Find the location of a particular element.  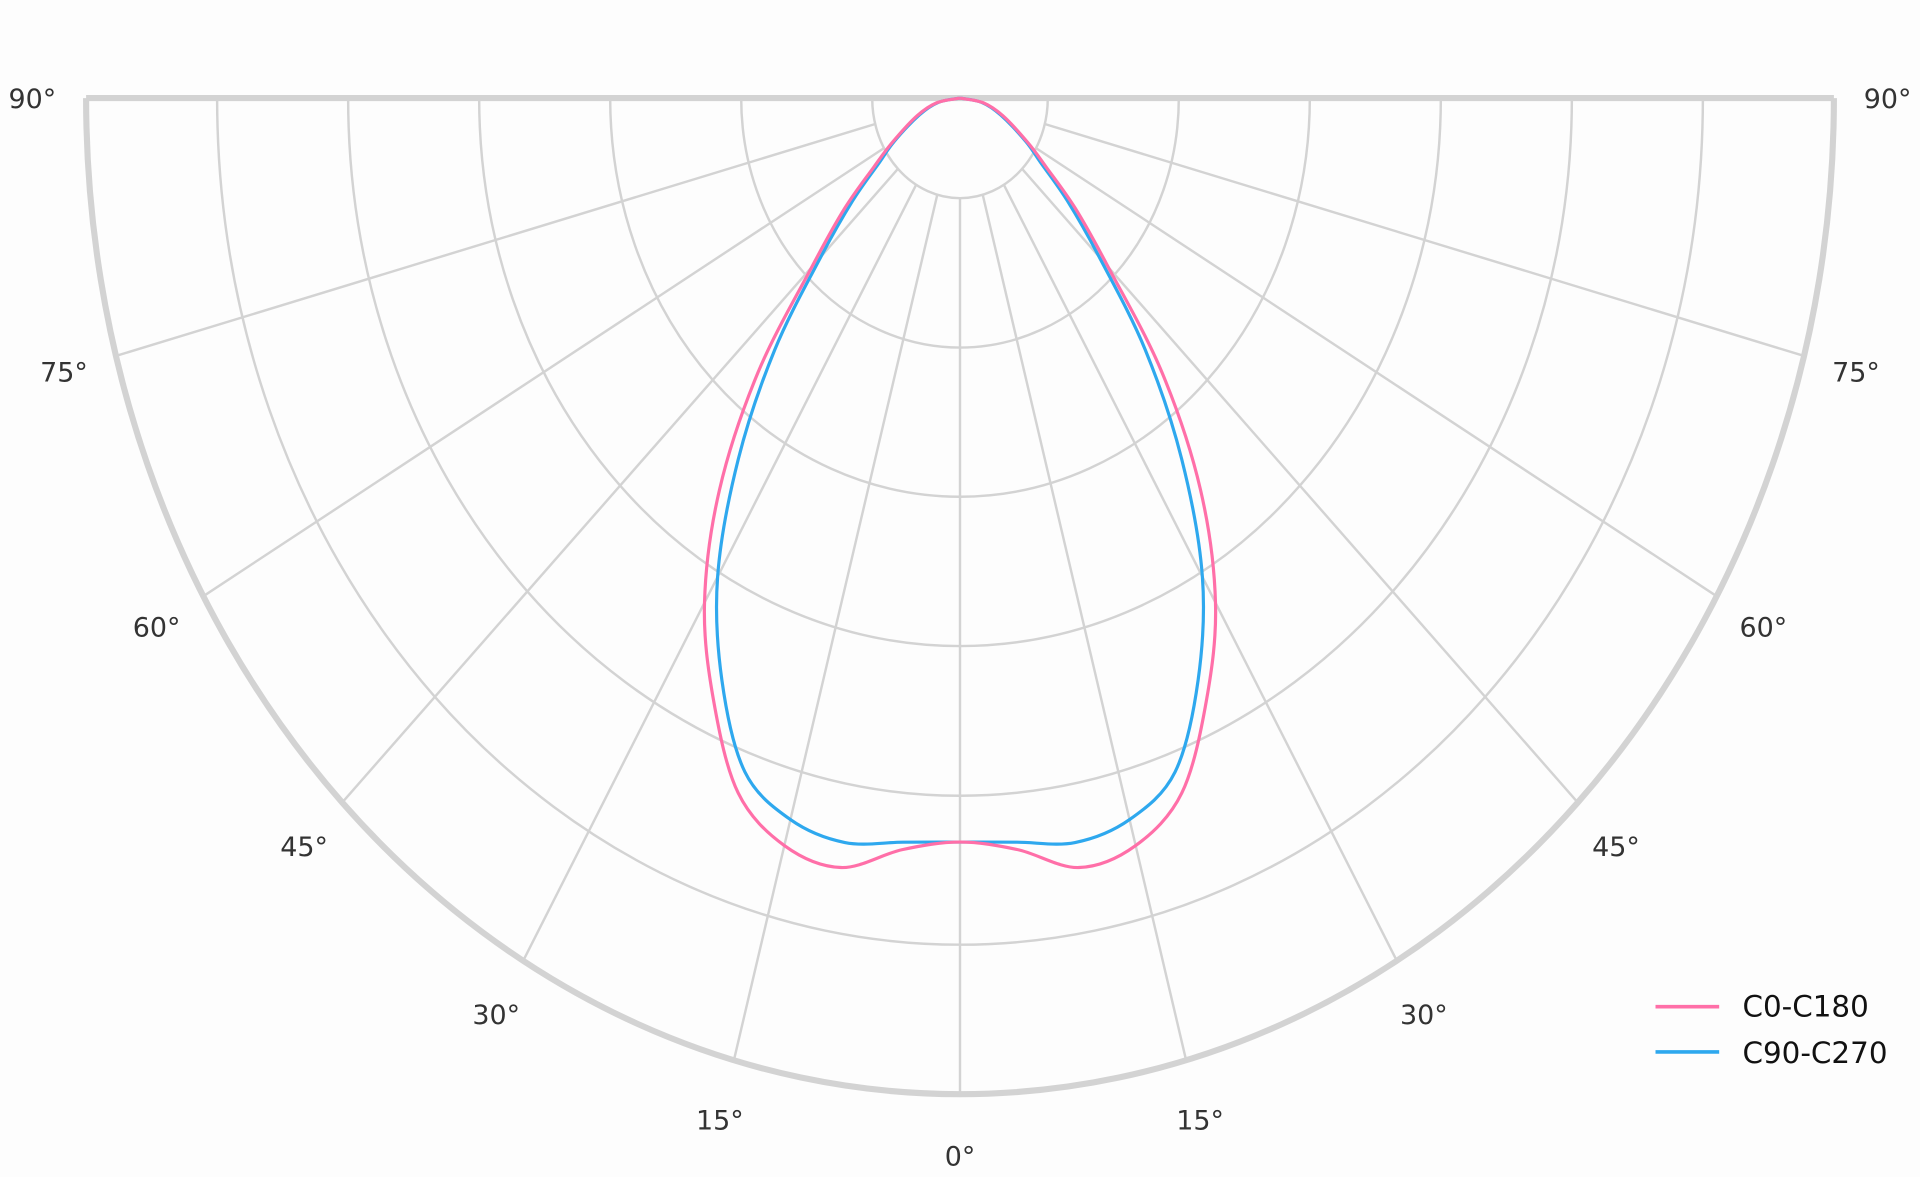

legend-label-c0-c180: C0-C180 is located at coordinates (1805, 1006).